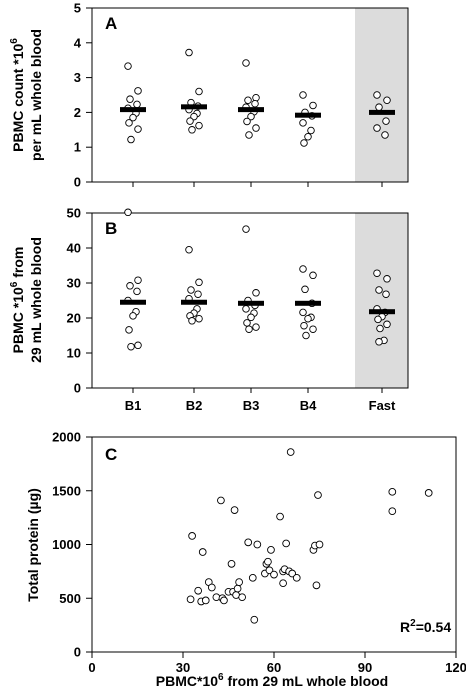 Image resolution: width=466 pixels, height=694 pixels. Describe the element at coordinates (74, 213) in the screenshot. I see `panel-b-y-tick-label: 50` at that location.